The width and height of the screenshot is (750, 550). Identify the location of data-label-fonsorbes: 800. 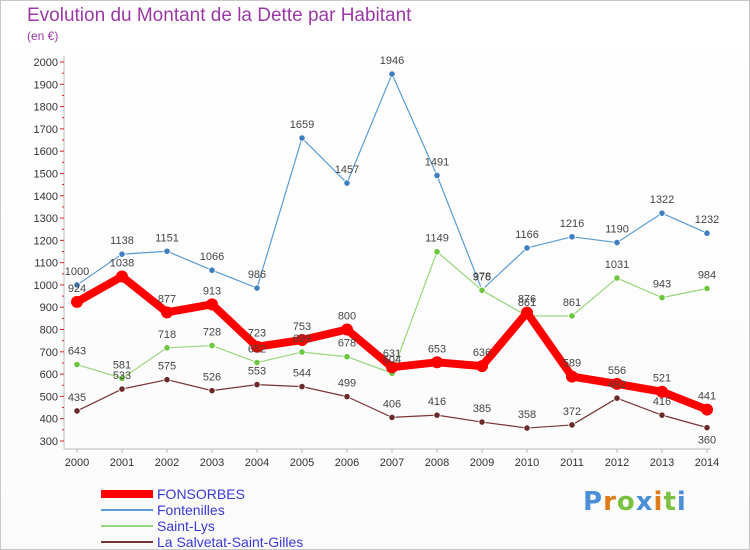
(347, 317).